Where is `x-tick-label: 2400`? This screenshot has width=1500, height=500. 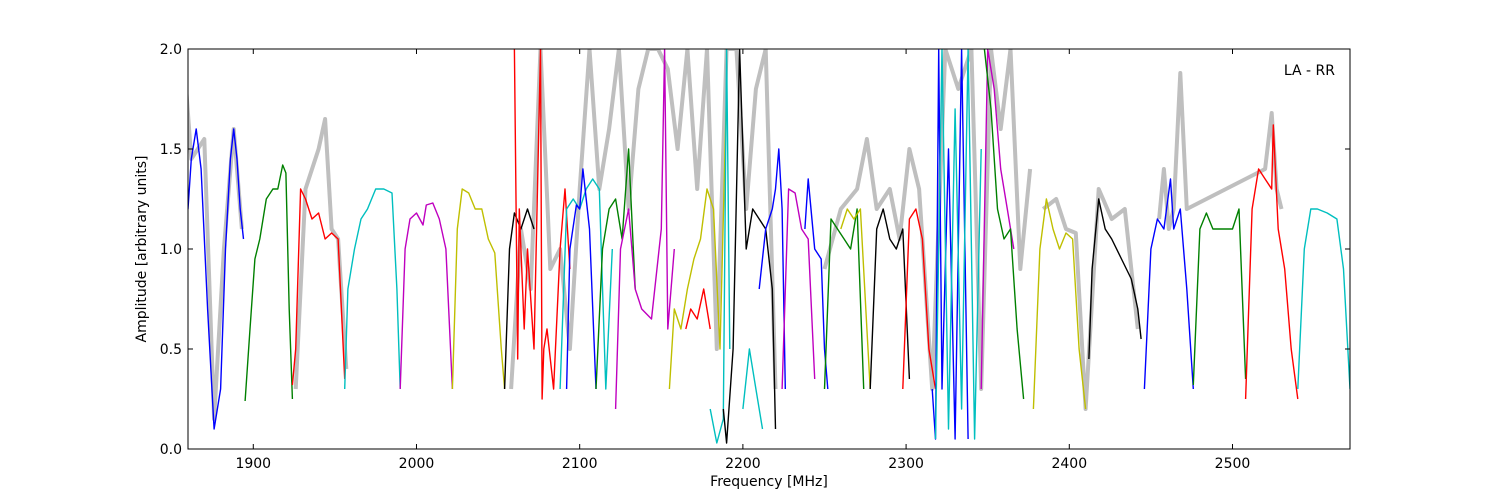
x-tick-label: 2400 is located at coordinates (1069, 464).